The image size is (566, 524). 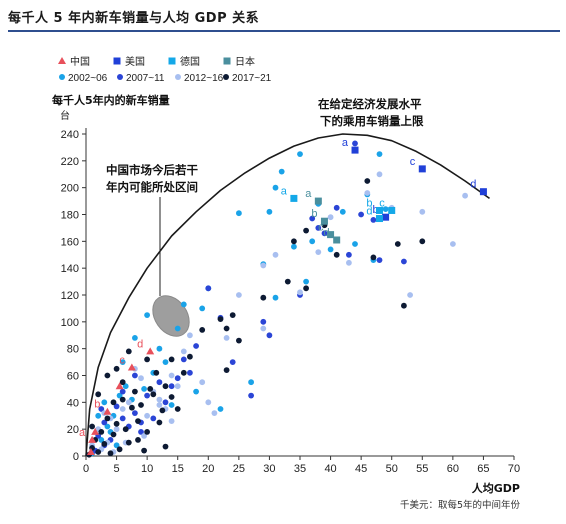 I want to click on x-tick-label: 35, so click(x=300, y=469).